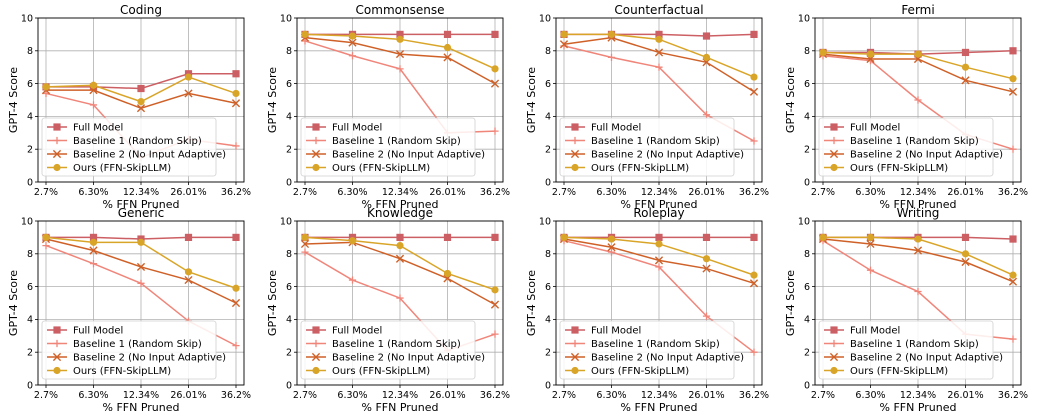  What do you see at coordinates (918, 213) in the screenshot?
I see `subplot-title: Writing` at bounding box center [918, 213].